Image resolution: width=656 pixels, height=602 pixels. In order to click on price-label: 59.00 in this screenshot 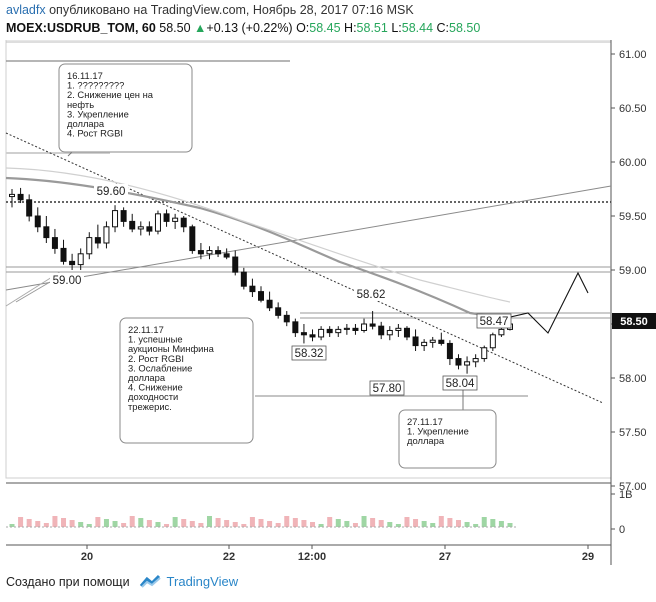, I will do `click(67, 281)`.